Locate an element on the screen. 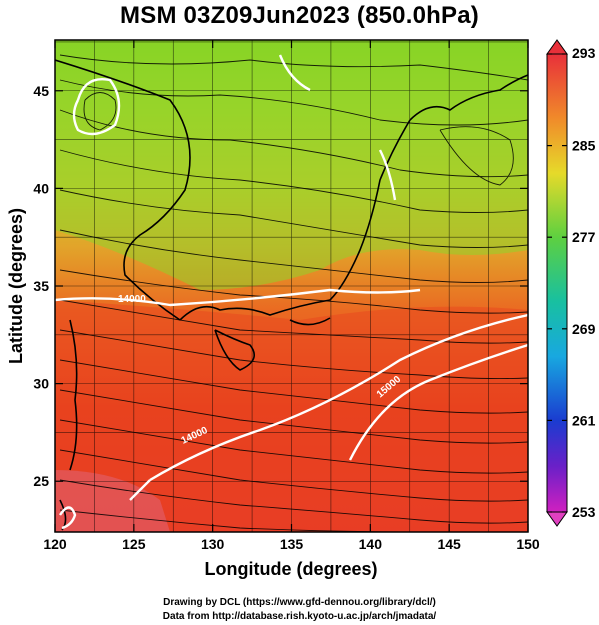  x-tick-label: 145 is located at coordinates (449, 544).